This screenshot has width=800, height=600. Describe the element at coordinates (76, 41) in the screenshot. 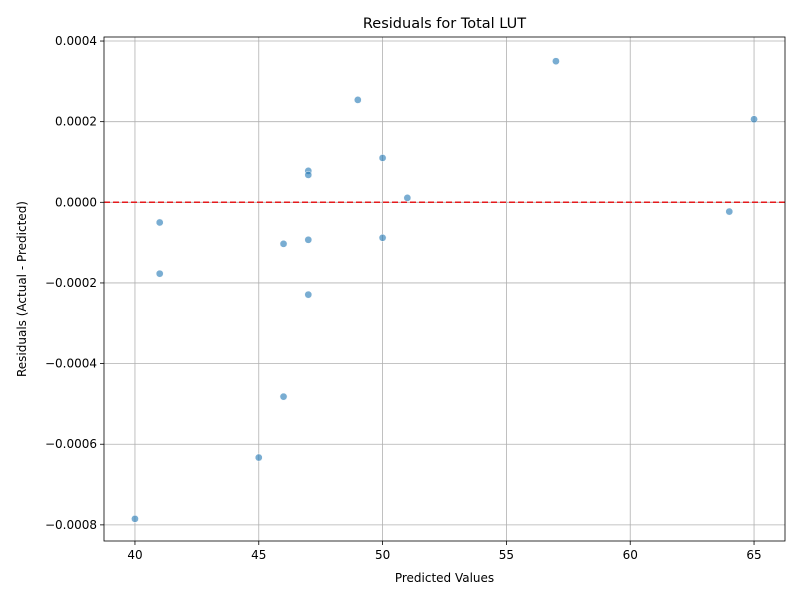

I see `y-tick-label: 0.0004` at that location.